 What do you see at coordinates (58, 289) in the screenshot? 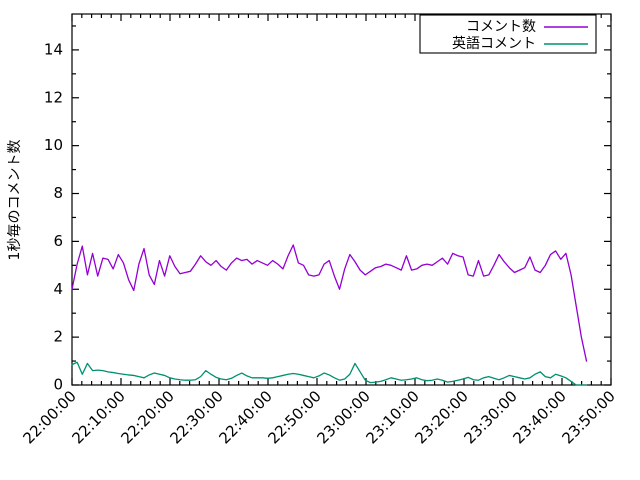
I see `y-tick-label: 4` at bounding box center [58, 289].